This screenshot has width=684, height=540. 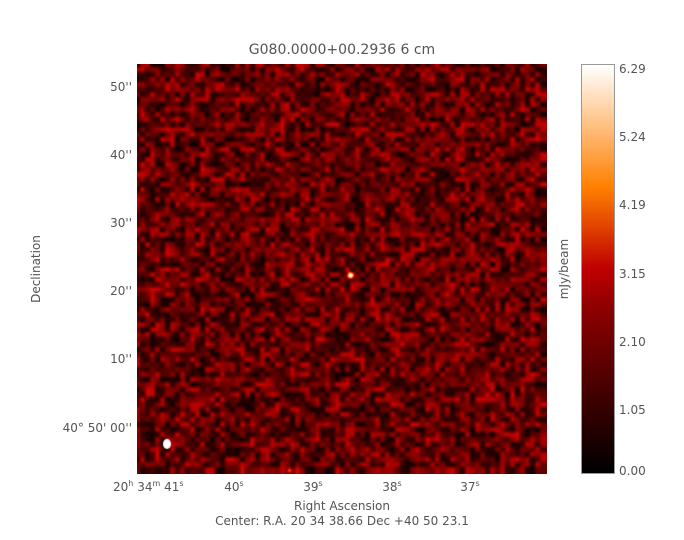 I want to click on colorbar-tick: 6.29, so click(x=632, y=69).